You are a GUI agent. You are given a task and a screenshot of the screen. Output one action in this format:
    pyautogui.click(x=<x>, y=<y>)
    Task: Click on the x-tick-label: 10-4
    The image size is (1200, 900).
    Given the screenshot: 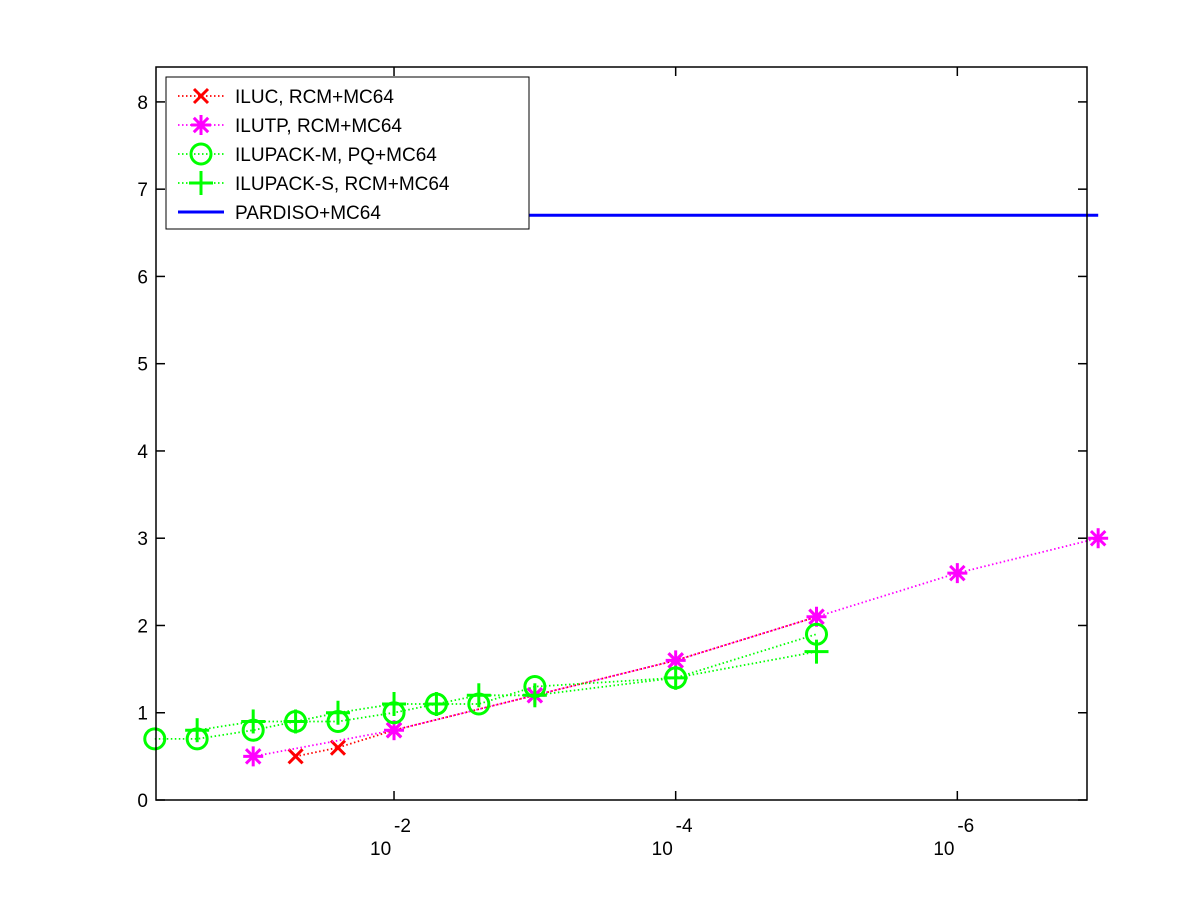 What is the action you would take?
    pyautogui.click(x=672, y=838)
    